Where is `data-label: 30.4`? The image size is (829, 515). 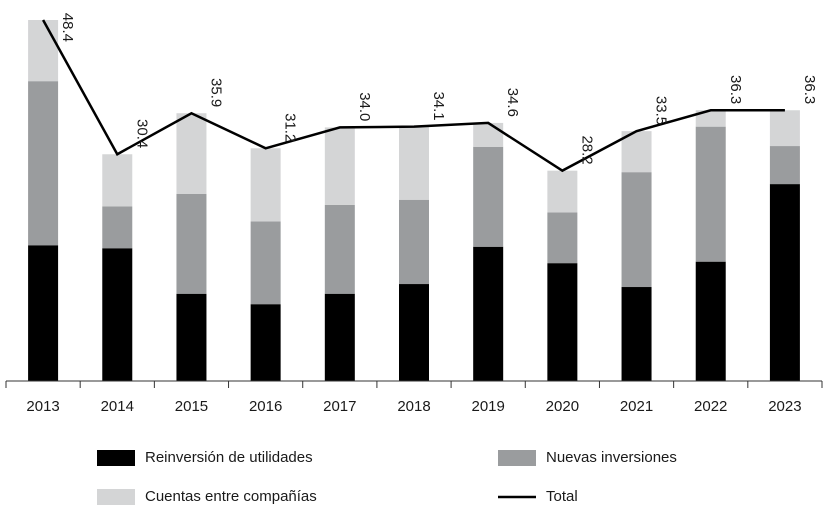
data-label: 30.4 is located at coordinates (141, 133).